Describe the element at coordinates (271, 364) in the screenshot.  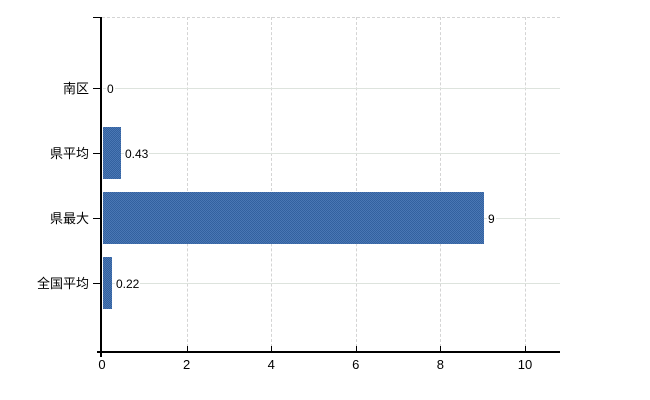
I see `x-tick-label-4: 4` at that location.